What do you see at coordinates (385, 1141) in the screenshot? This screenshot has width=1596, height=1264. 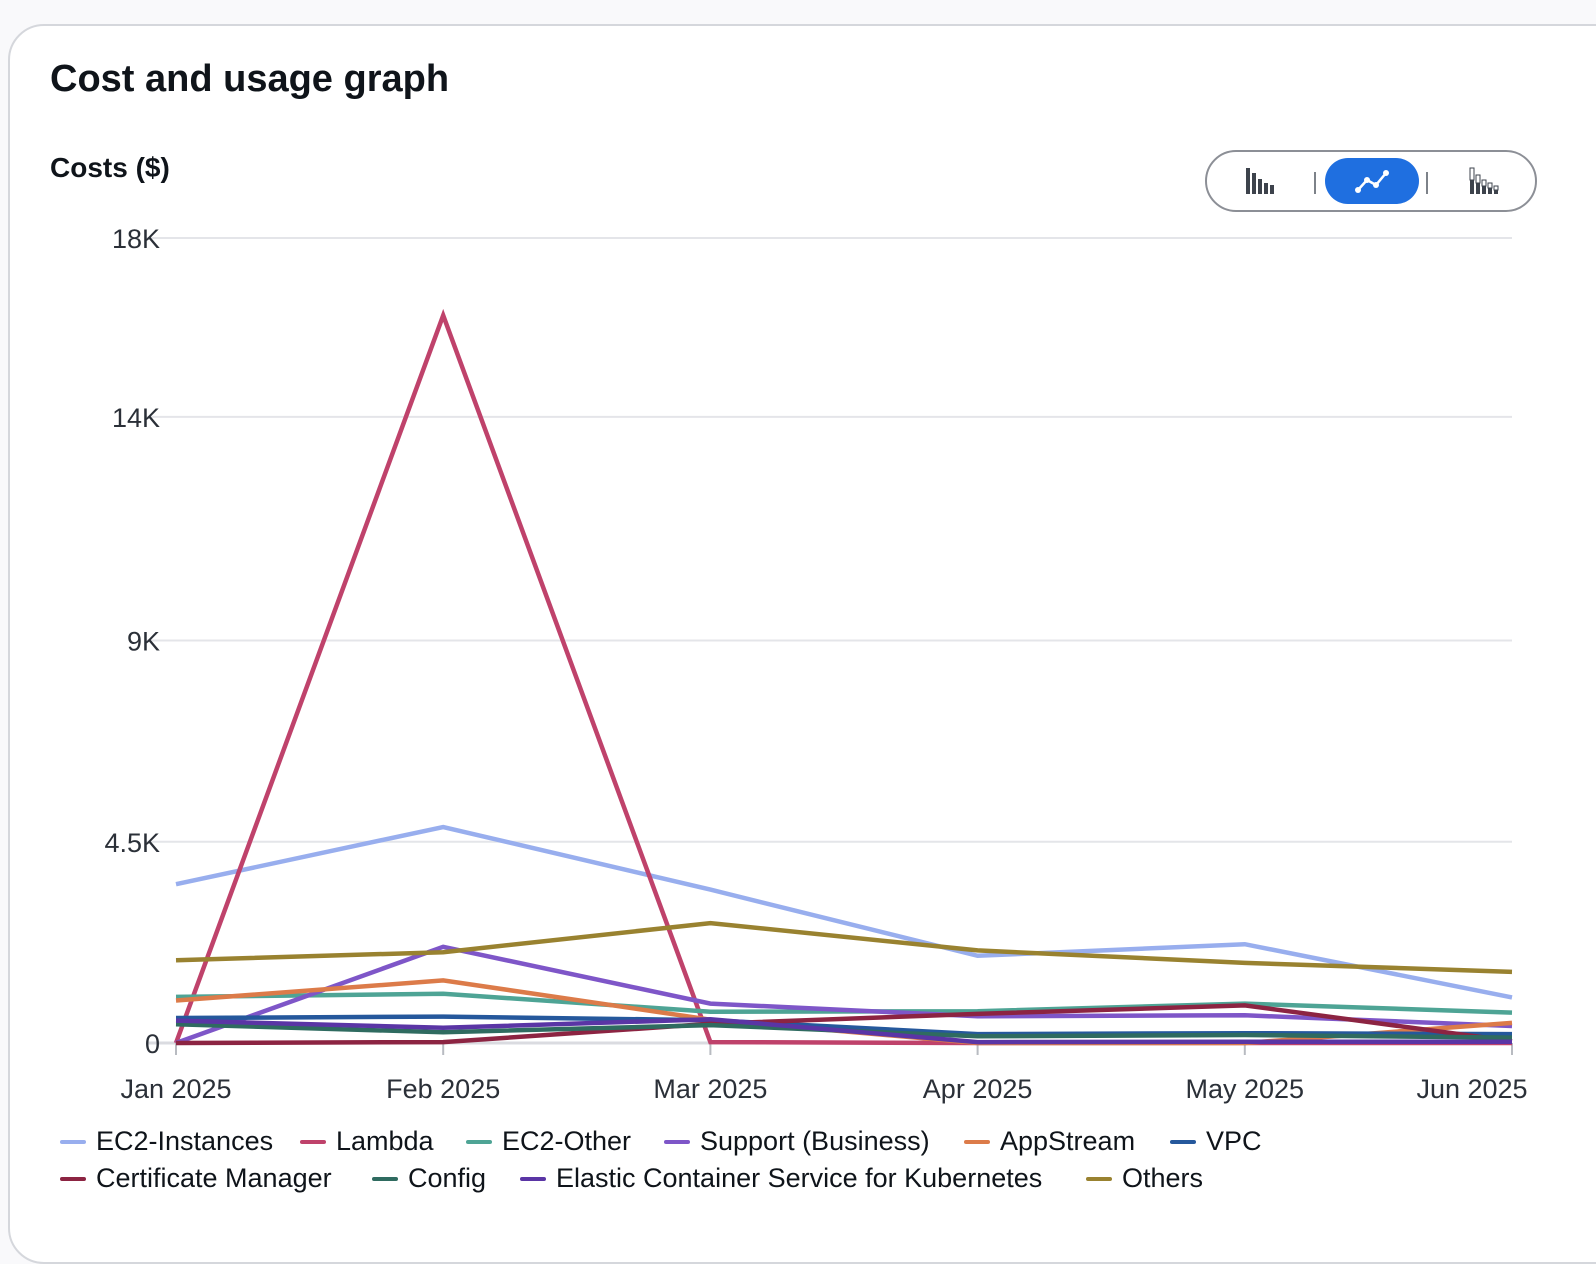 I see `legend-label: Lambda` at bounding box center [385, 1141].